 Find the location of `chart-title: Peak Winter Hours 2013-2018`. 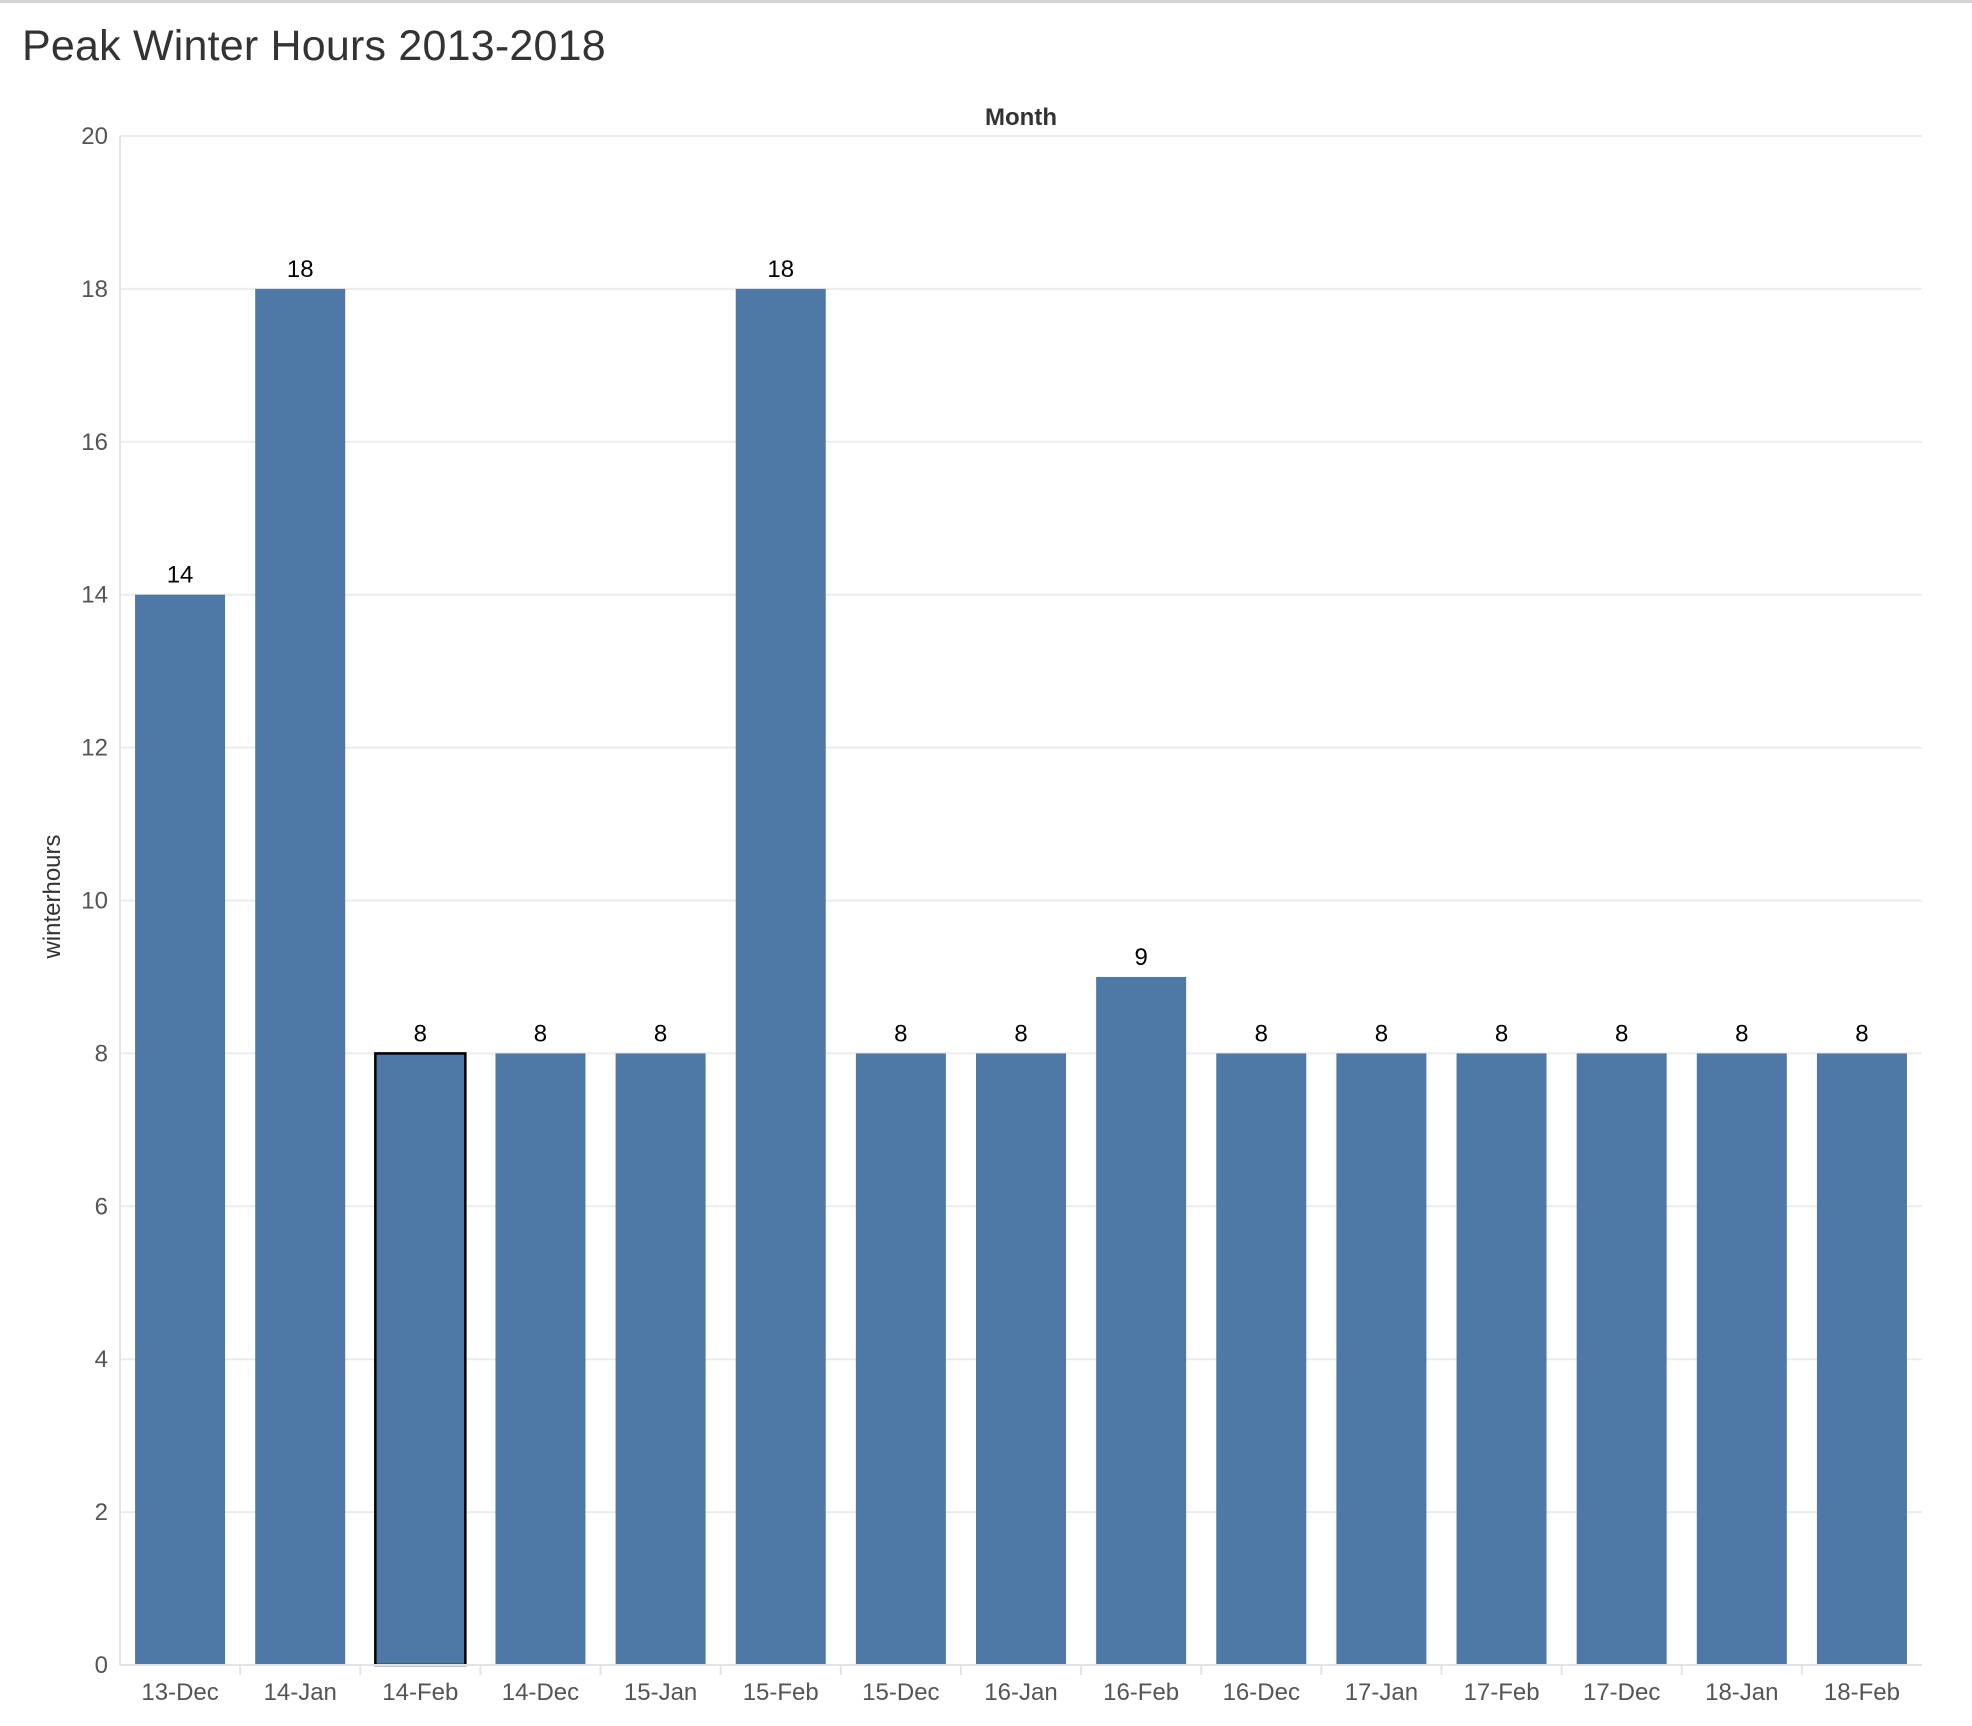

chart-title: Peak Winter Hours 2013-2018 is located at coordinates (314, 46).